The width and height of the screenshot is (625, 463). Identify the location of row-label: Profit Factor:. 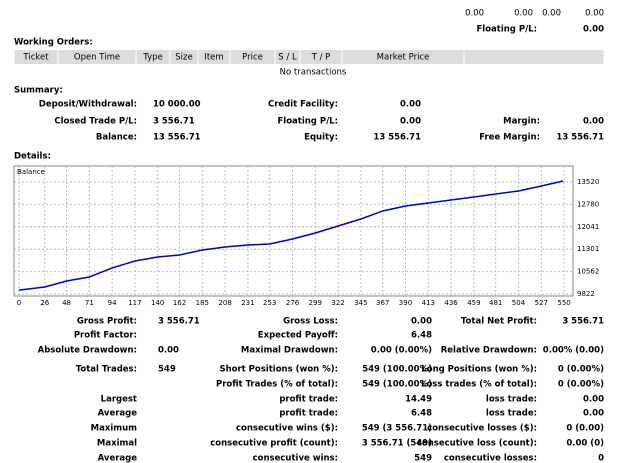
(105, 336).